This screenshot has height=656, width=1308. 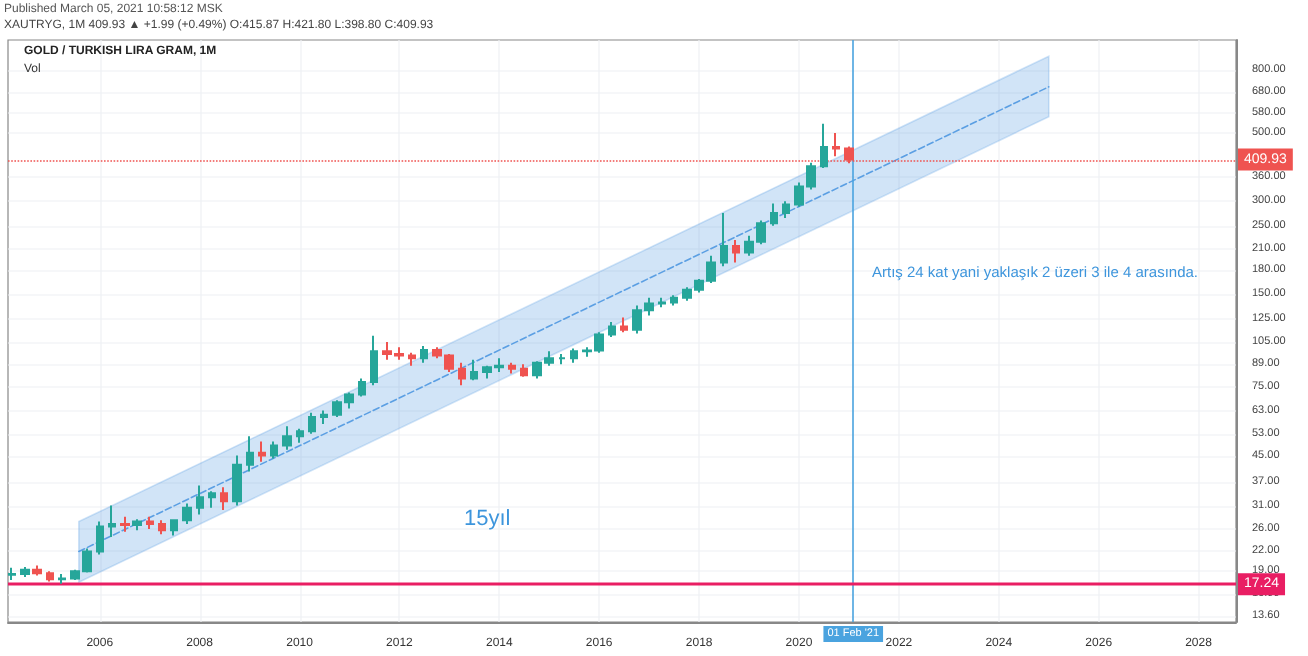 I want to click on annotation: 15yıl, so click(x=487, y=519).